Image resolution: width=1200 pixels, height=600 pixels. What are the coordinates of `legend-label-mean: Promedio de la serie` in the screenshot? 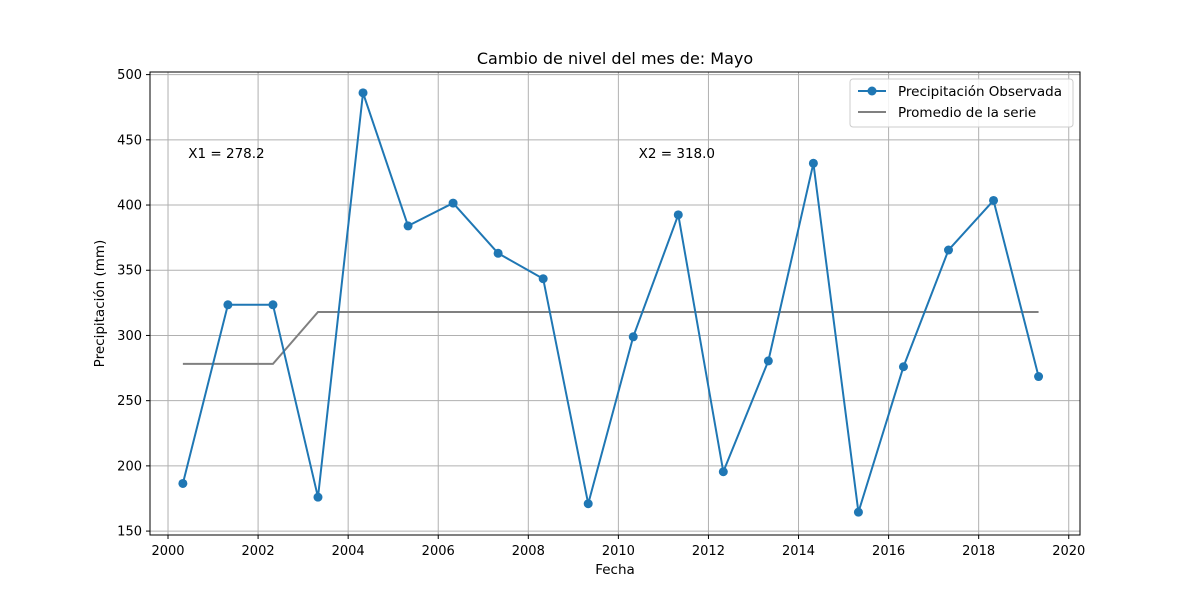 It's located at (967, 113).